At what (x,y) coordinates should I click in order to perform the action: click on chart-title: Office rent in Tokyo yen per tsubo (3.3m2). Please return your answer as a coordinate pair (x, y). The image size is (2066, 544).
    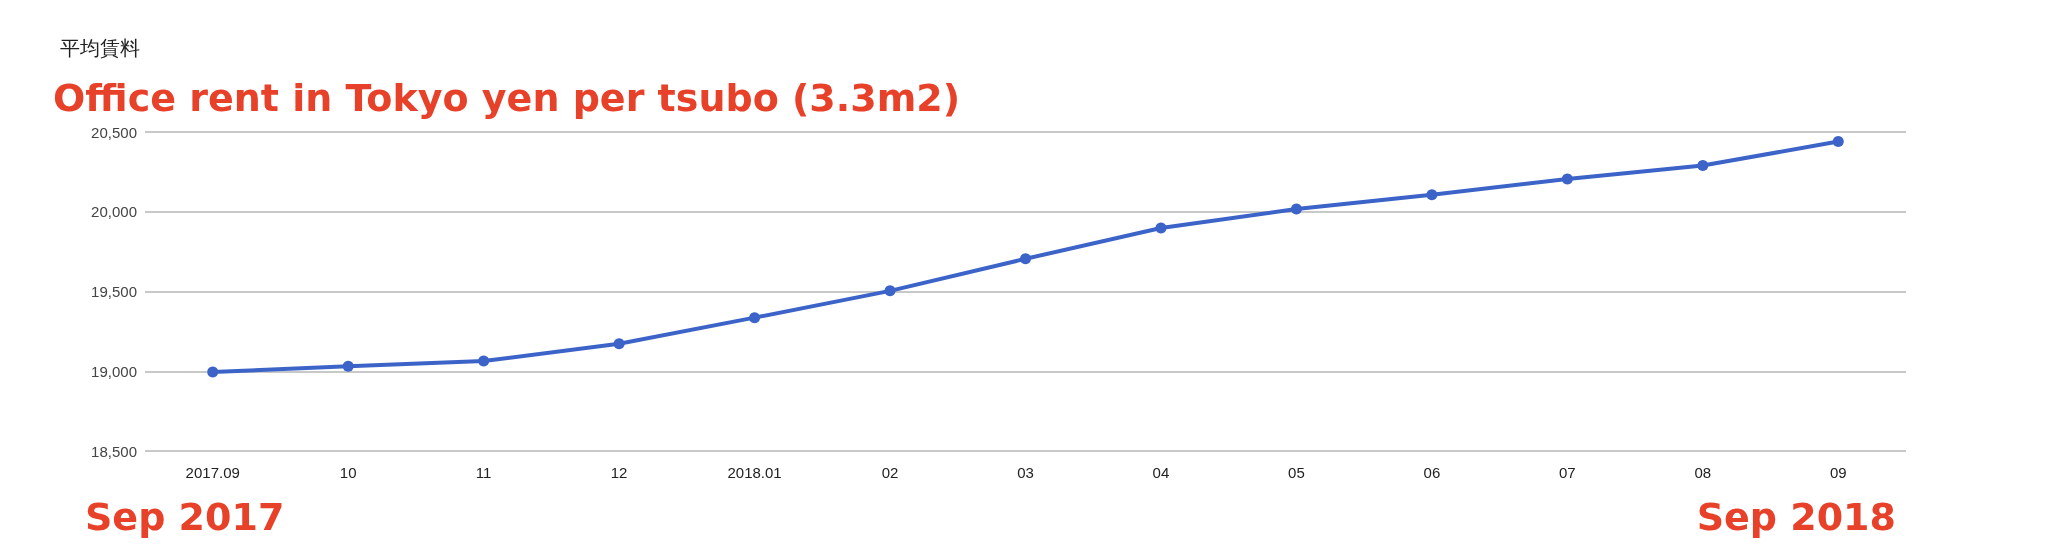
    Looking at the image, I should click on (507, 98).